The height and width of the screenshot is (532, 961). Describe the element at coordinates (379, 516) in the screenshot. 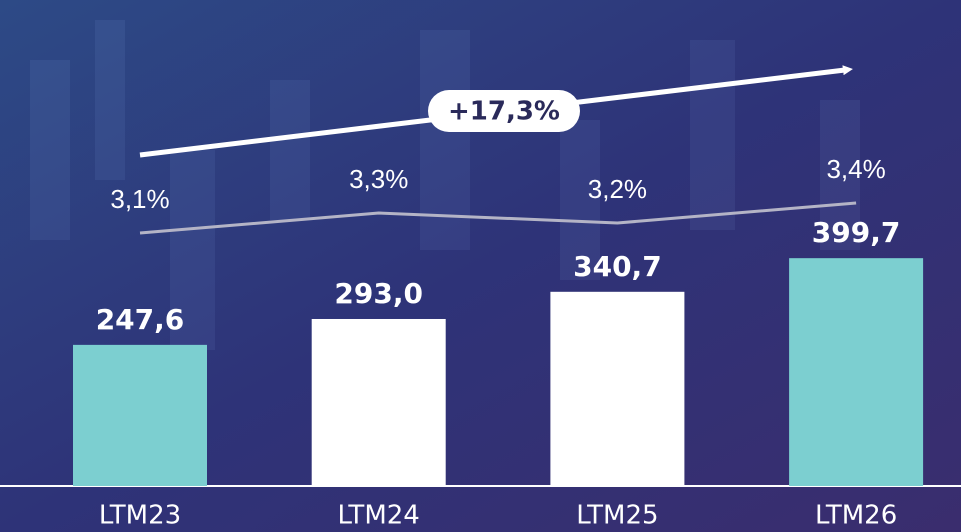

I see `x-tick-label: LTM24` at that location.